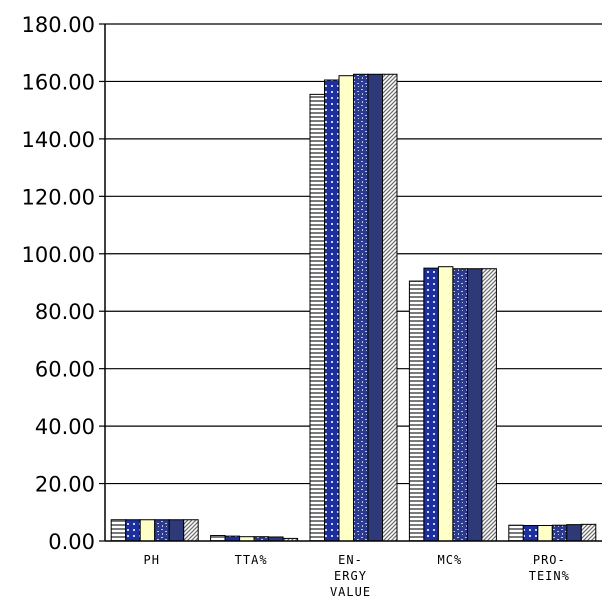 Image resolution: width=605 pixels, height=606 pixels. Describe the element at coordinates (65, 370) in the screenshot. I see `y-tick-label: 60.00` at that location.